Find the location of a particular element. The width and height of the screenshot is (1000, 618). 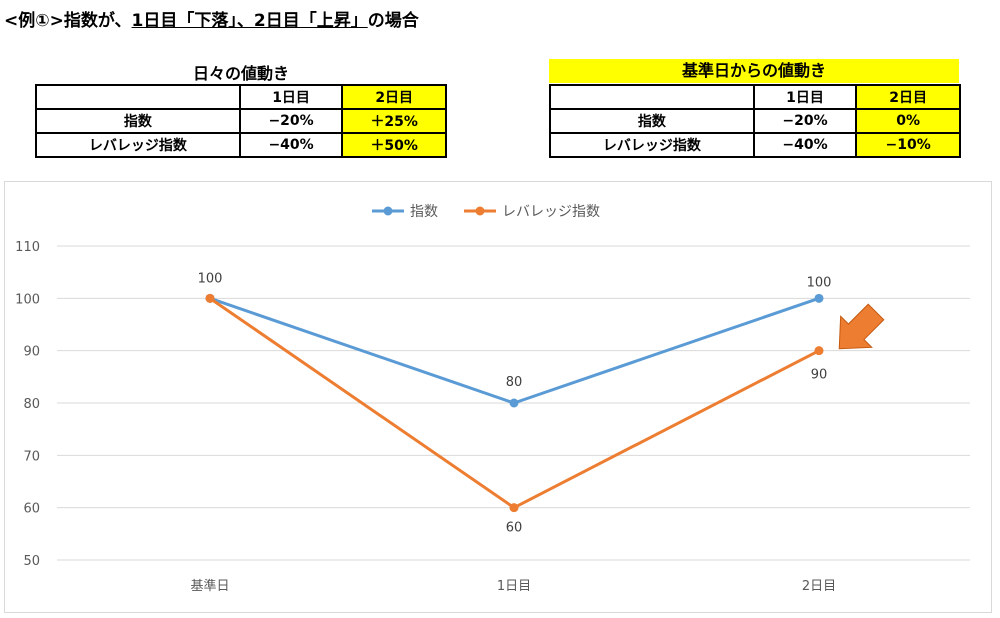

y-tick-label: 50 is located at coordinates (31, 561).